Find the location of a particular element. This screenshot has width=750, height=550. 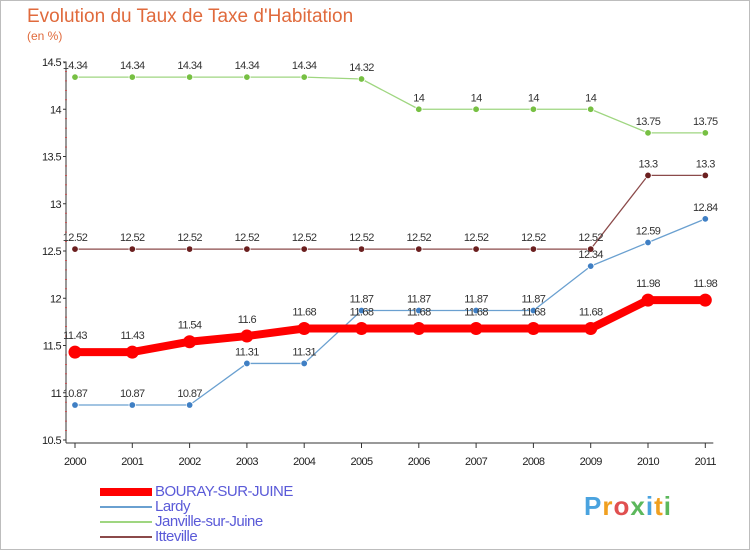

data-label: 14 is located at coordinates (477, 98).